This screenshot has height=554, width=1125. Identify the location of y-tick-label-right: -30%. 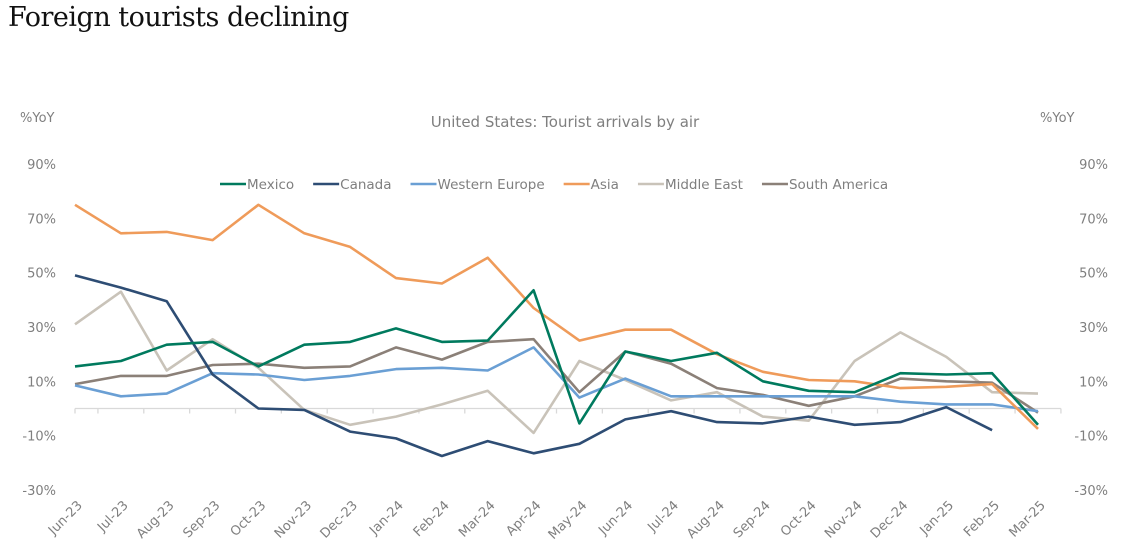
(1091, 491).